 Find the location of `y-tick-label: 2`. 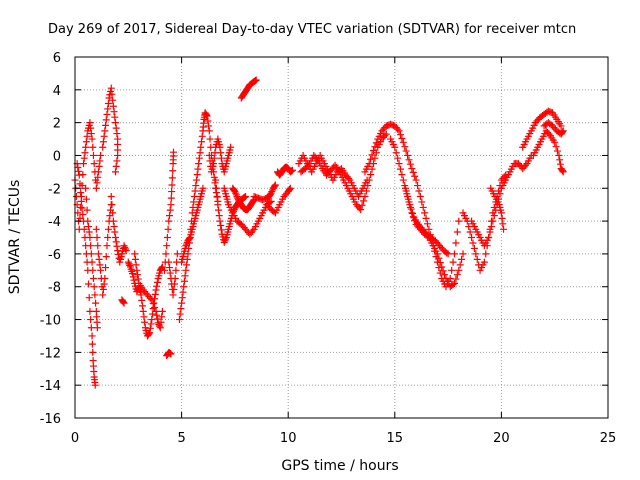

y-tick-label: 2 is located at coordinates (57, 124).